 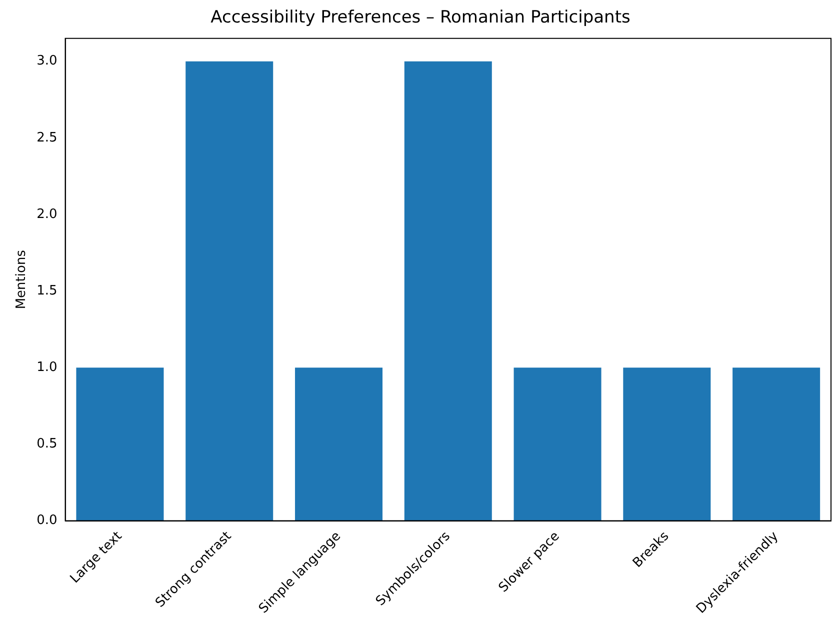 I want to click on y-tick-label: 3.0, so click(x=47, y=61).